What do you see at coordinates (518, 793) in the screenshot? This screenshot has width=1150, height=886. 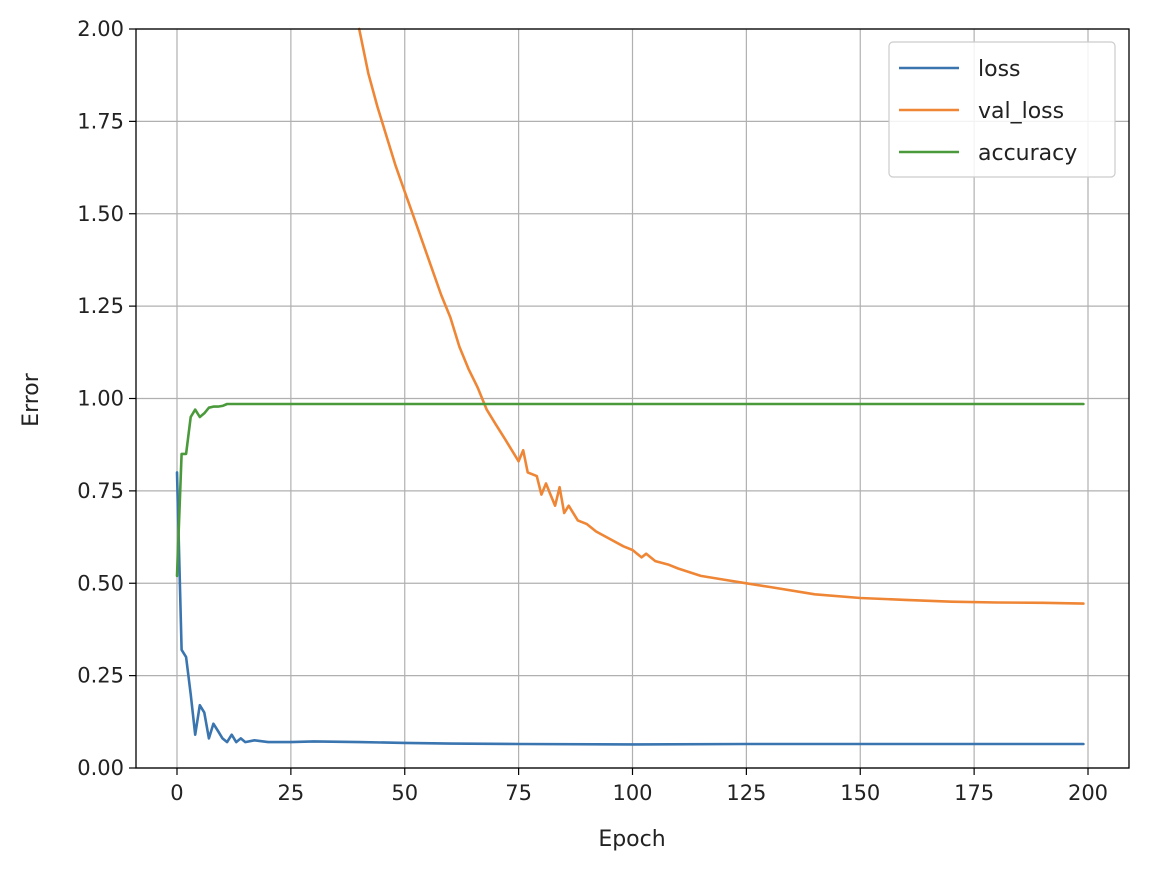 I see `x-tick-label: 75` at bounding box center [518, 793].